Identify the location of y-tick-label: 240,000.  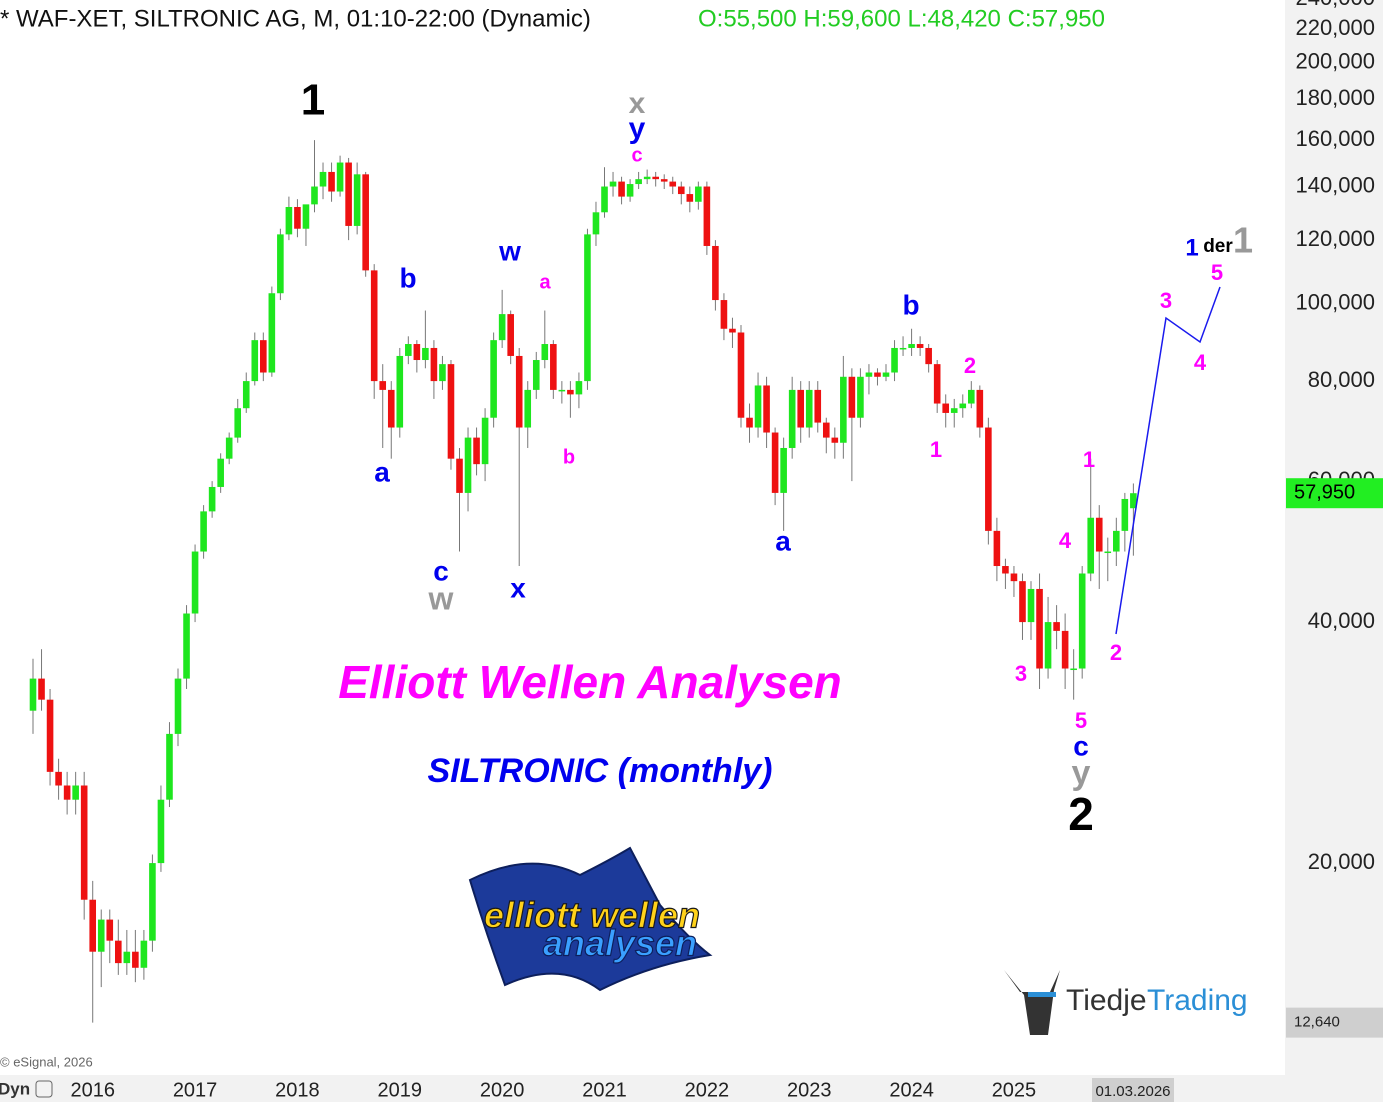
(1335, 5).